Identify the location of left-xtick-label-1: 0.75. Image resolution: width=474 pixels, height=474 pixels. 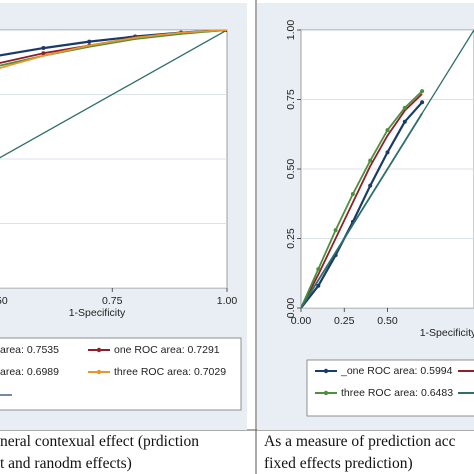
(112, 301).